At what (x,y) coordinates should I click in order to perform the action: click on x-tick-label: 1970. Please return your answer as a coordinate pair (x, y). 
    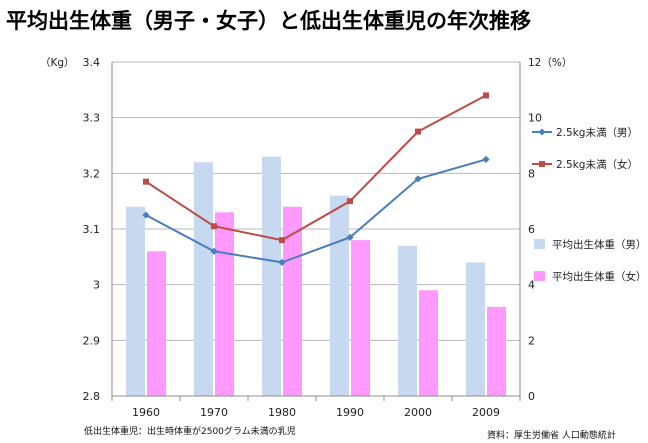
    Looking at the image, I should click on (214, 412).